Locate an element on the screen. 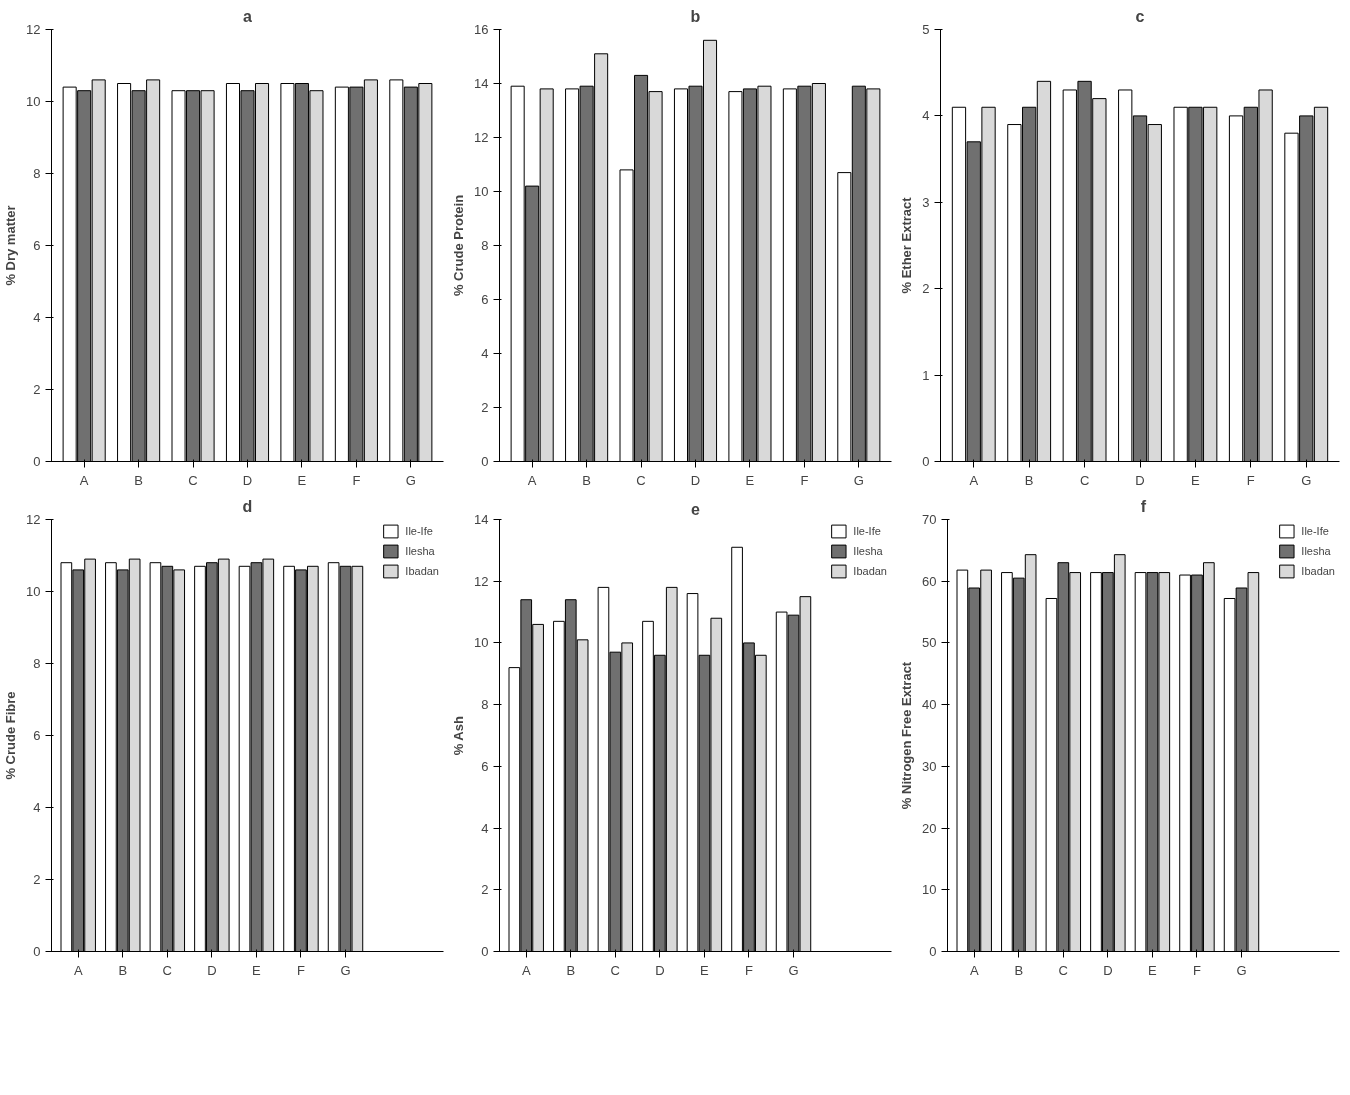  y-tick-label: 5 is located at coordinates (926, 29).